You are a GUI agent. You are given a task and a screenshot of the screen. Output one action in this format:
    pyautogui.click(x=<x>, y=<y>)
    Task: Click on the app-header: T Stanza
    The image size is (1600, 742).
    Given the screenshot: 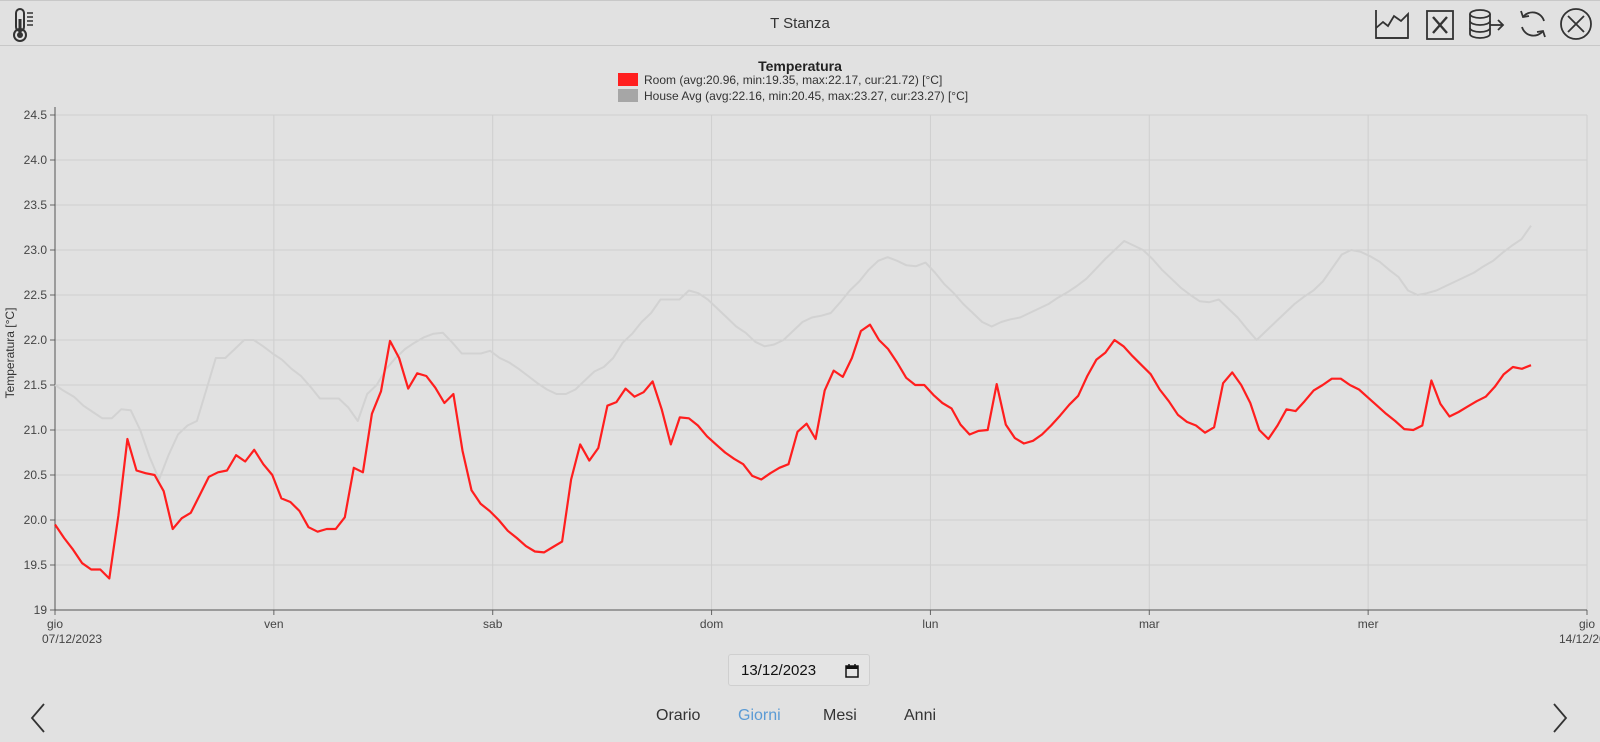 What is the action you would take?
    pyautogui.click(x=800, y=23)
    